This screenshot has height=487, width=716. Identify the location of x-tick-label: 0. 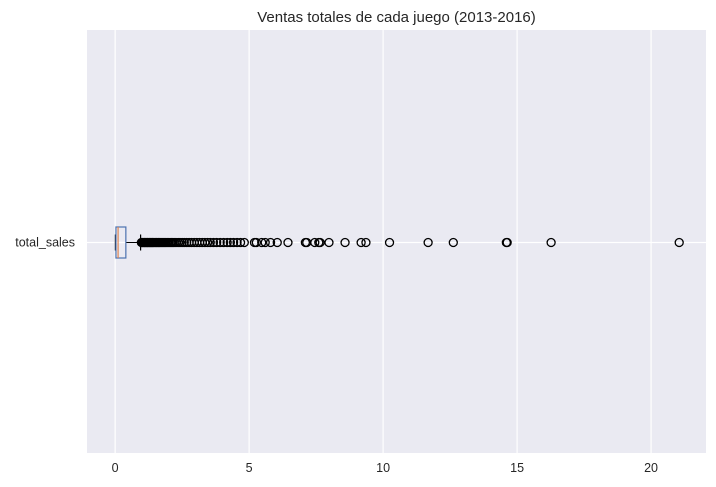
(115, 468).